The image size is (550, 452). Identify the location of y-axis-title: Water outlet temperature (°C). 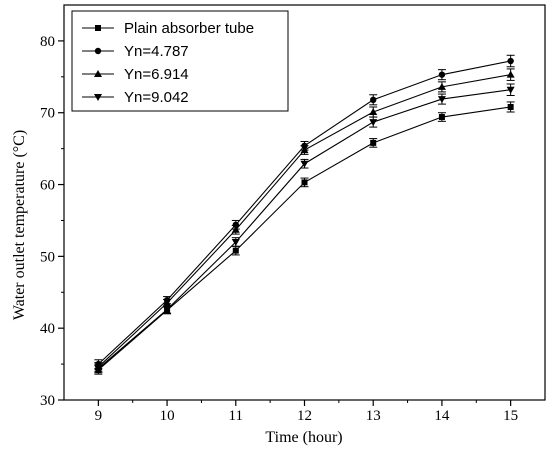
(19, 225).